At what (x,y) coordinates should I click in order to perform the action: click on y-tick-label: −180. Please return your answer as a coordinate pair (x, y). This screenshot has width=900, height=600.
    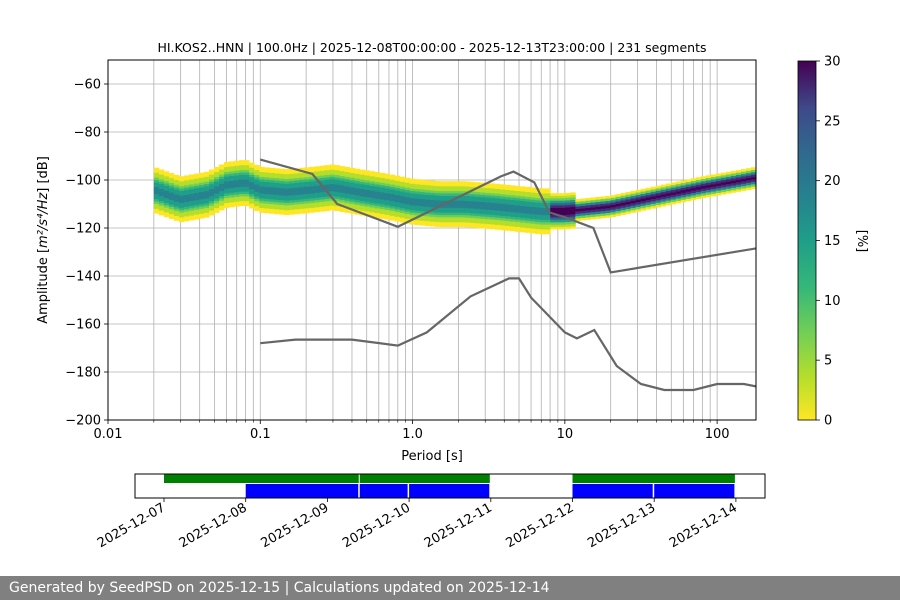
    Looking at the image, I should click on (83, 373).